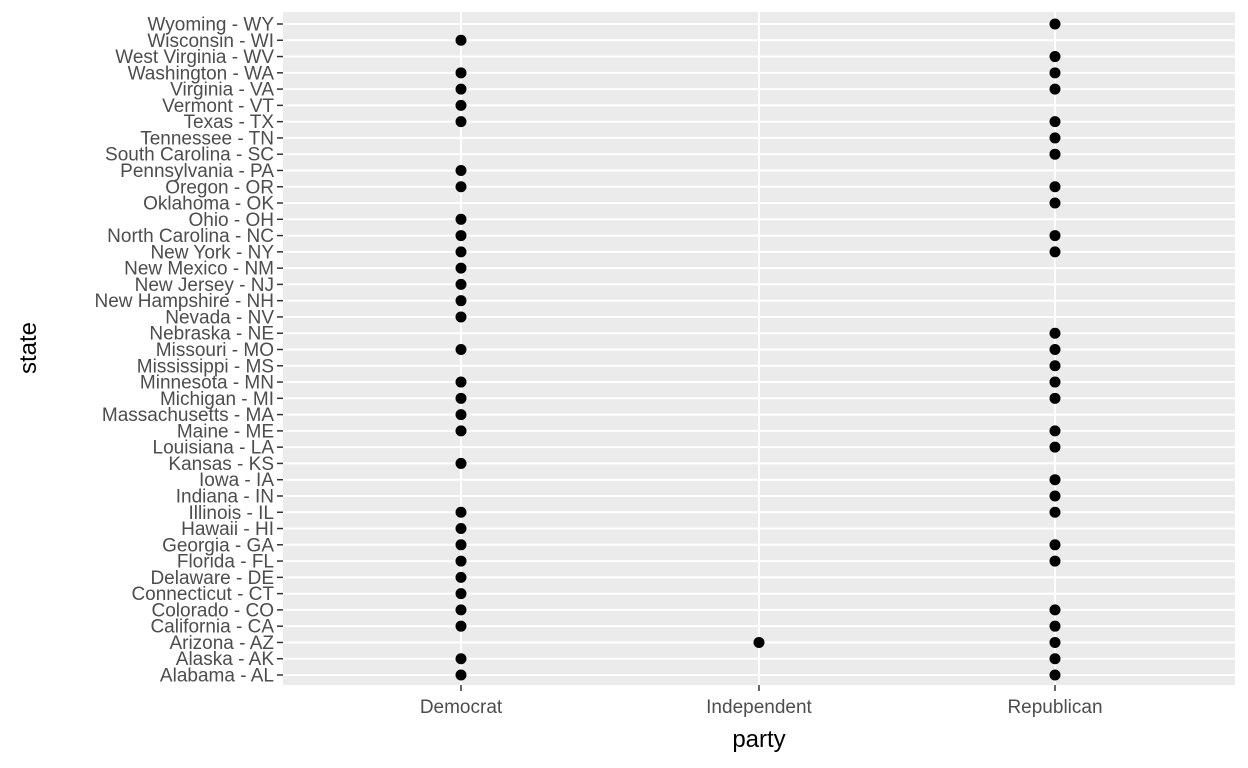 This screenshot has height=768, width=1248. What do you see at coordinates (217, 399) in the screenshot?
I see `y-tick-label: Michigan - MI` at bounding box center [217, 399].